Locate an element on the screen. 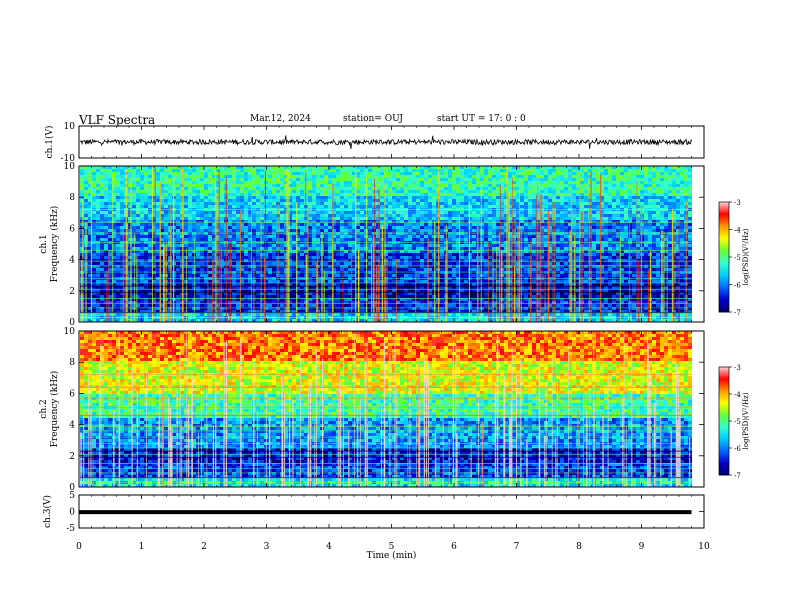  ch1-colorbar is located at coordinates (724, 257).